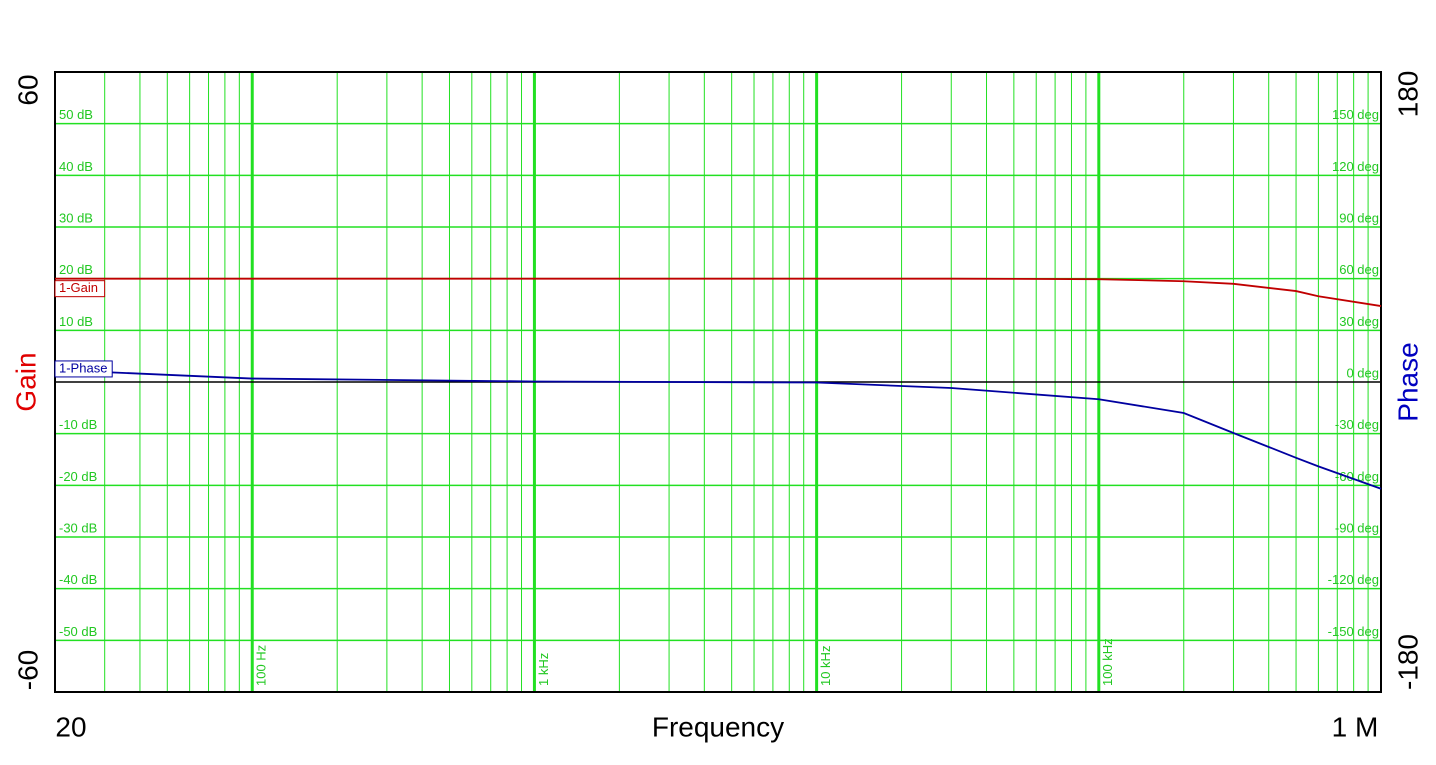 This screenshot has width=1436, height=765. What do you see at coordinates (78, 424) in the screenshot?
I see `y-tick-label: -10 dB` at bounding box center [78, 424].